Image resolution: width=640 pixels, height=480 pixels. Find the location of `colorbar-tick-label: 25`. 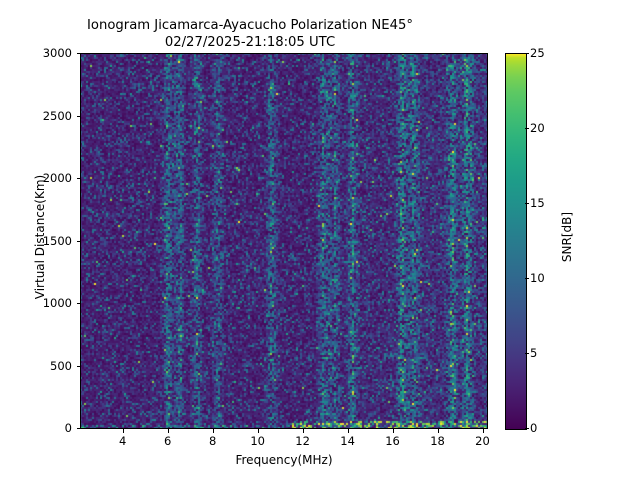

colorbar-tick-label: 25 is located at coordinates (537, 53).